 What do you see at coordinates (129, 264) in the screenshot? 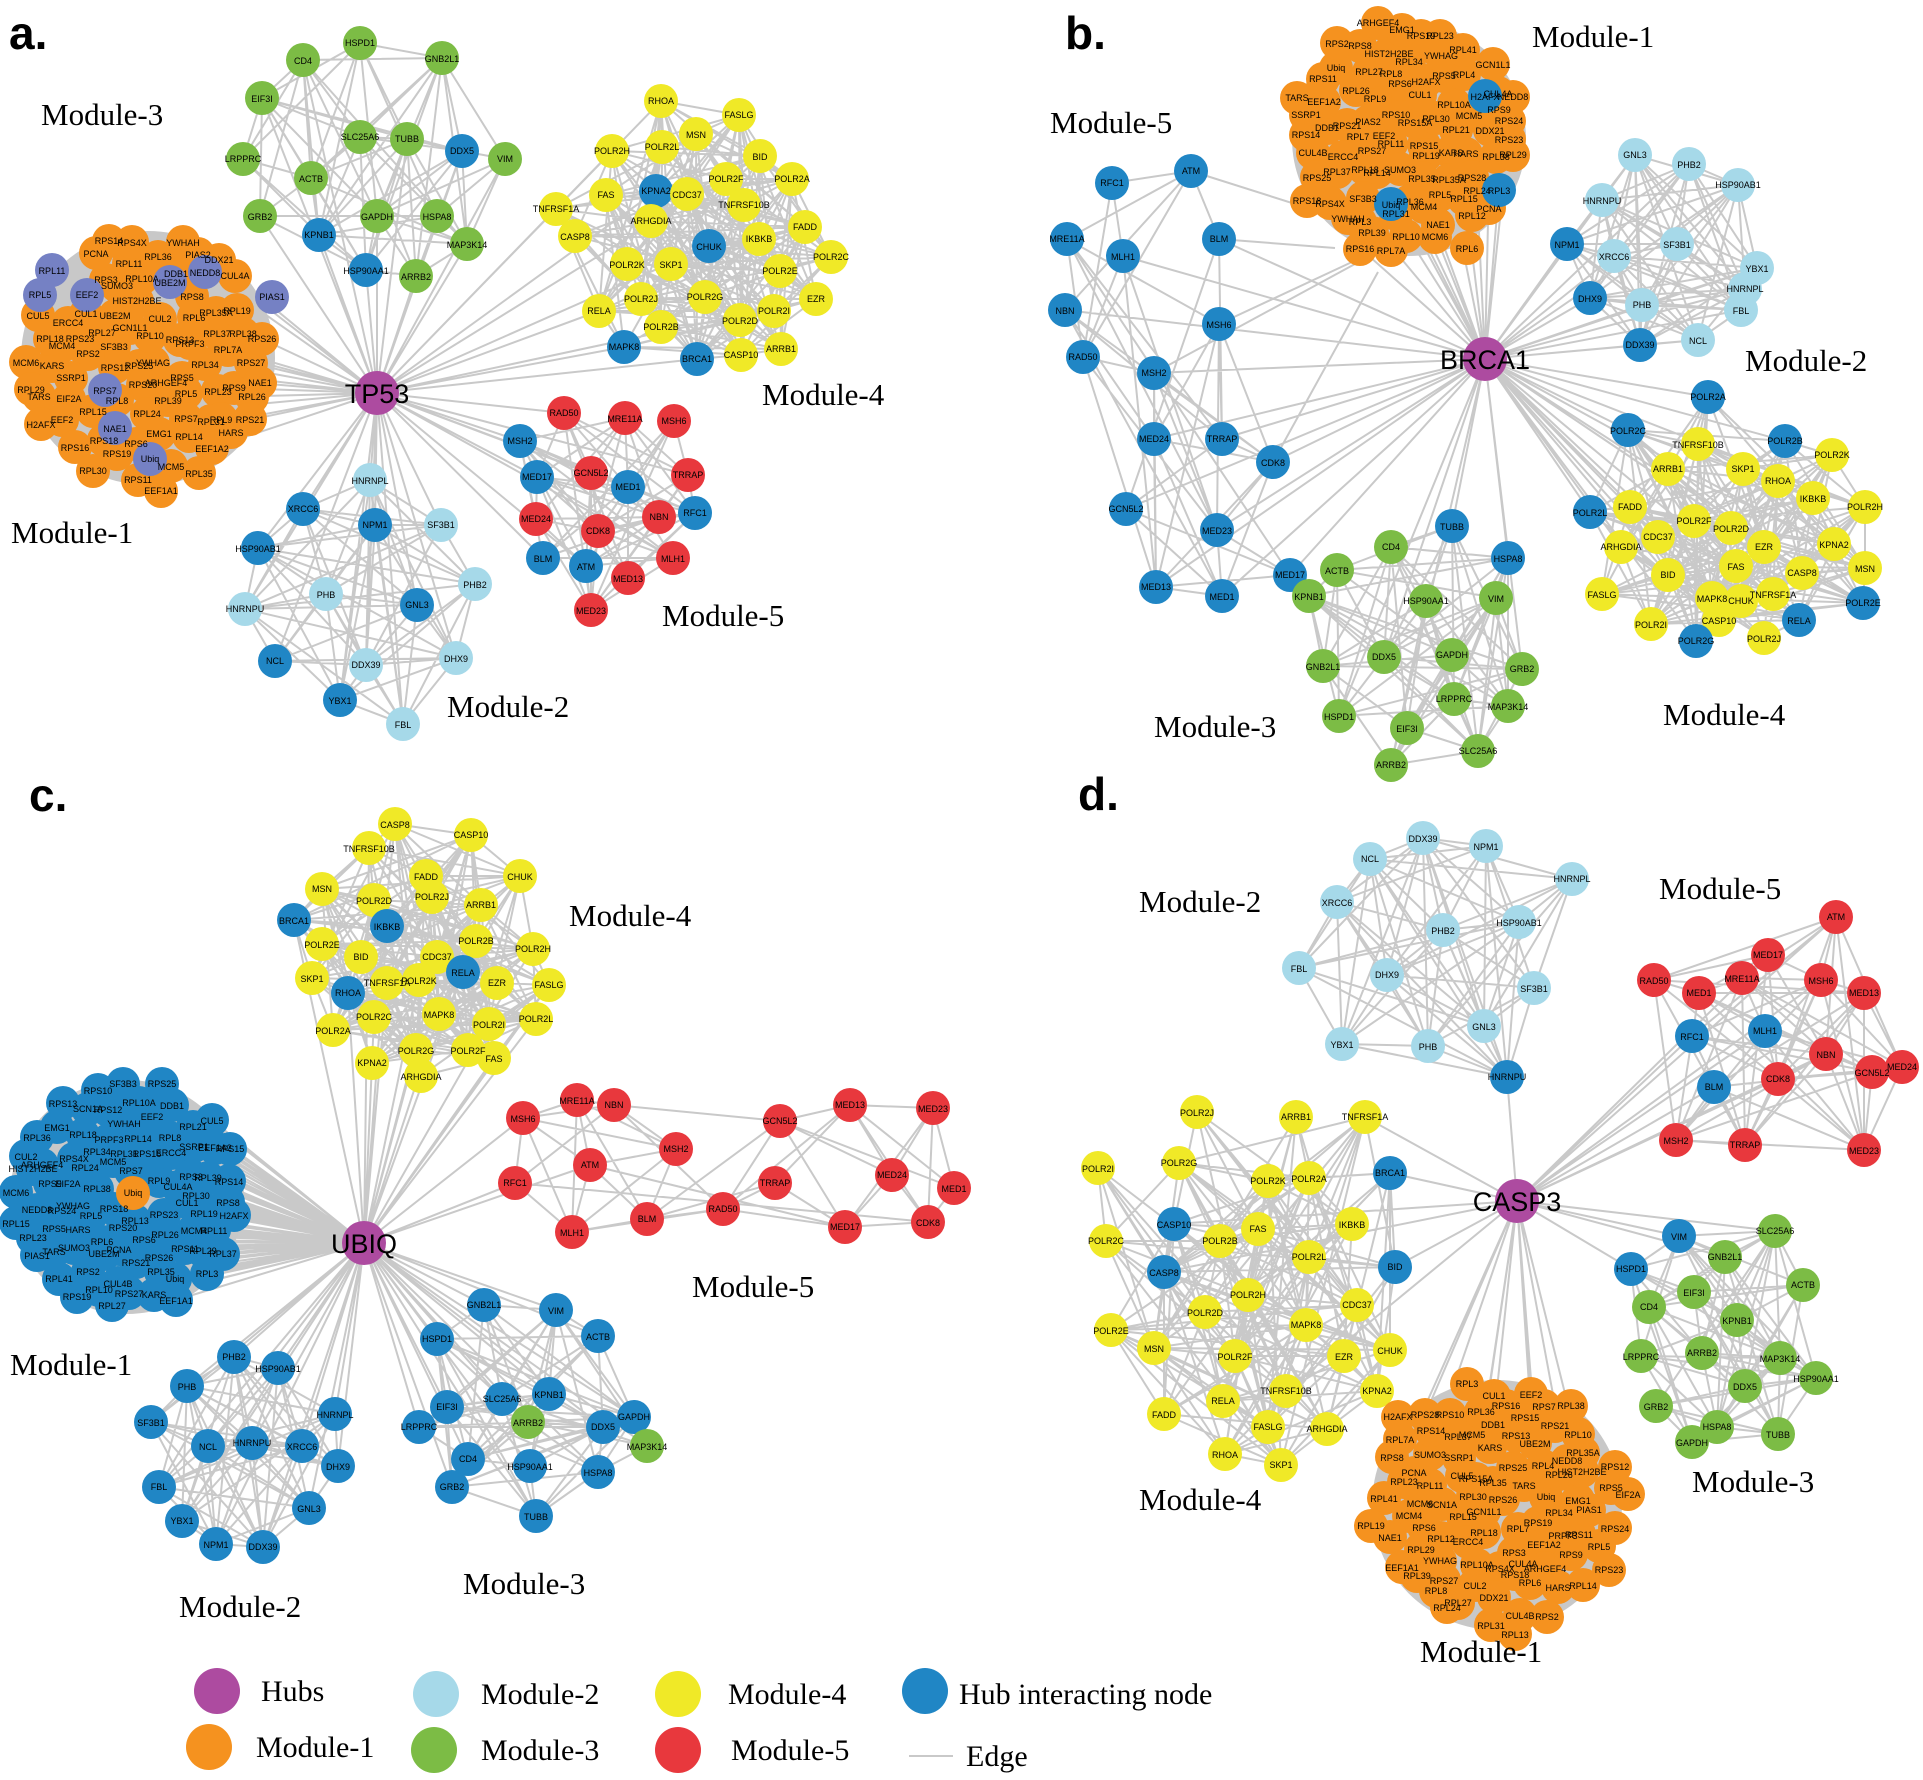
I see `svg-text: RPL11` at bounding box center [129, 264].